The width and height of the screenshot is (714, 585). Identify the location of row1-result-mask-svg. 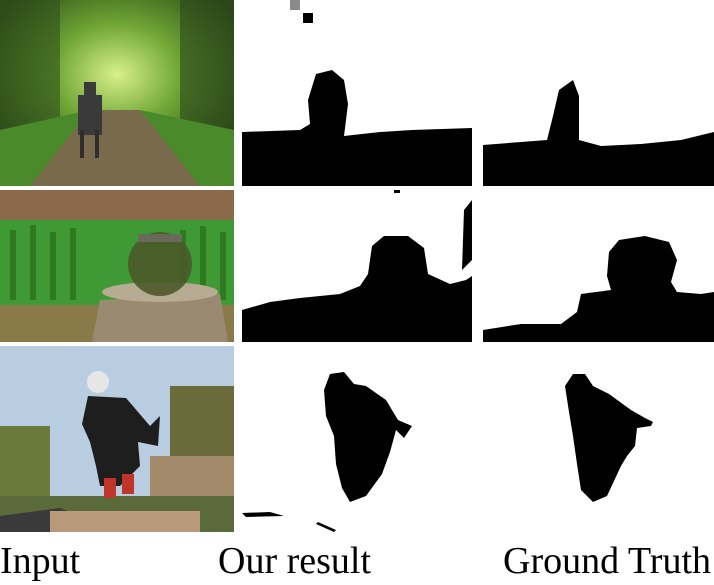
(356, 93).